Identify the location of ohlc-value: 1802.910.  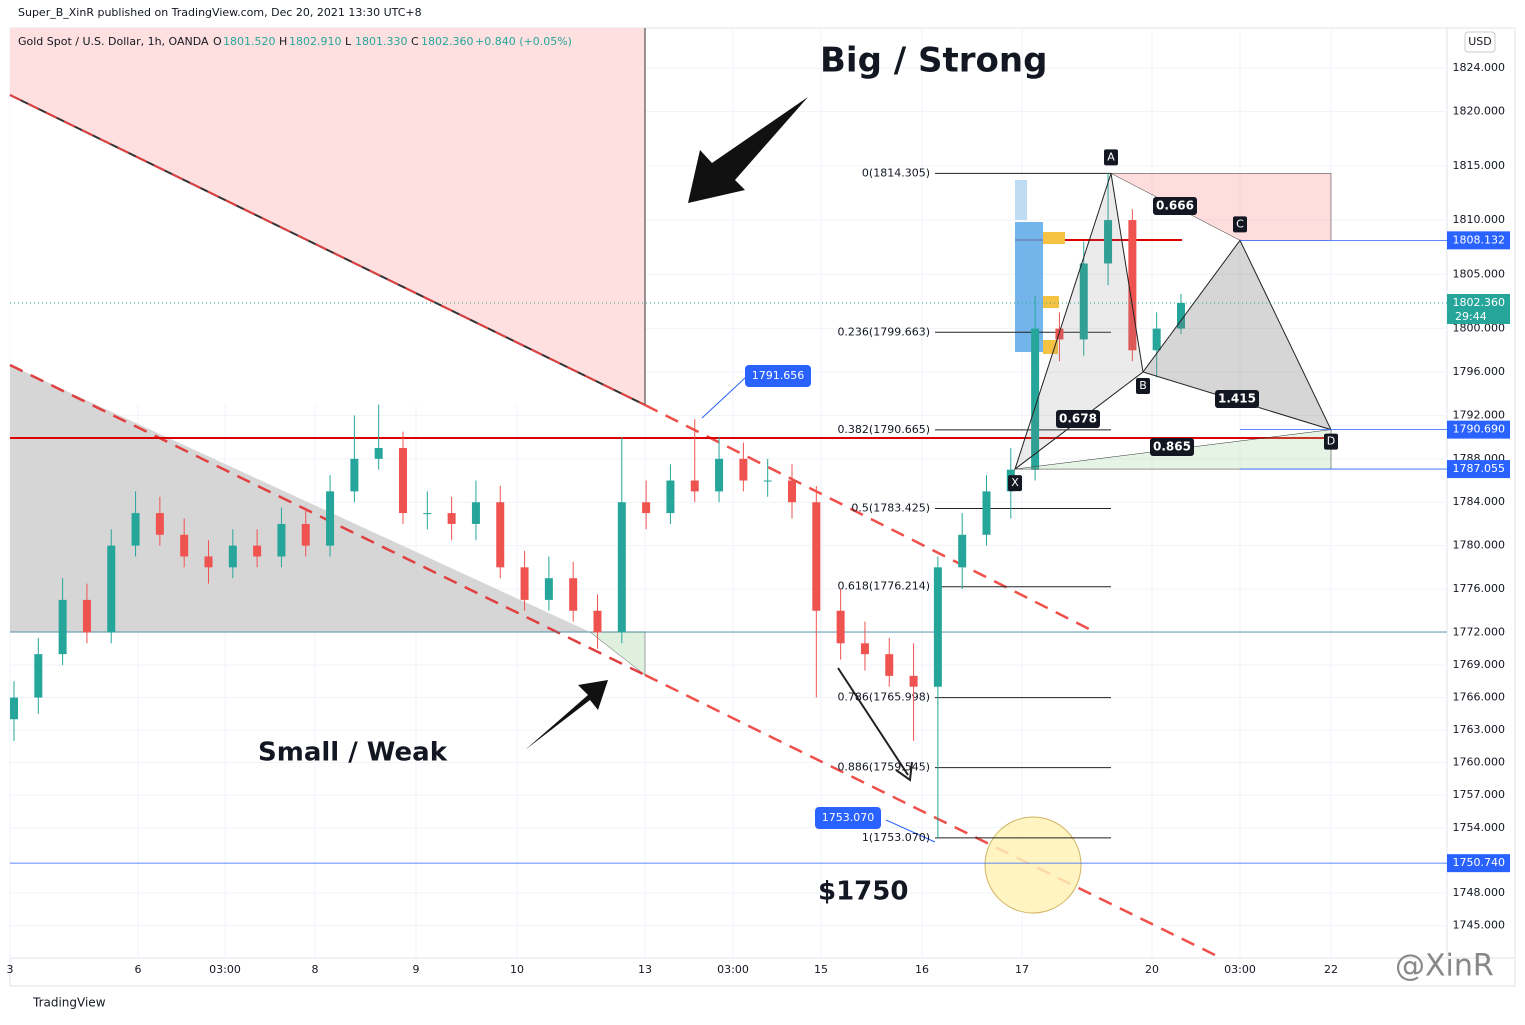
(315, 41).